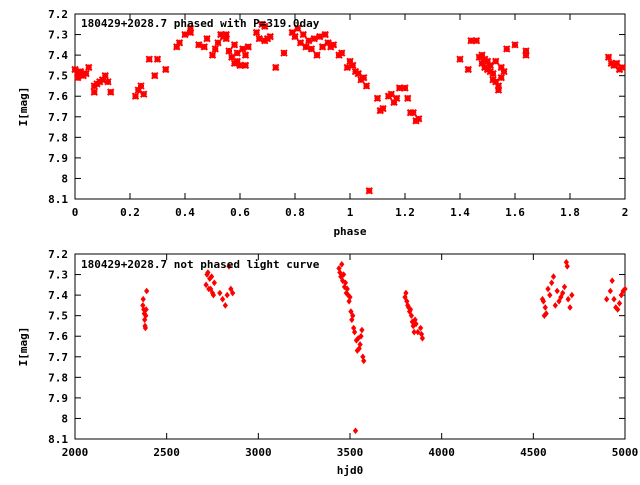  Describe the element at coordinates (75, 452) in the screenshot. I see `x-tick-label: 2000` at that location.